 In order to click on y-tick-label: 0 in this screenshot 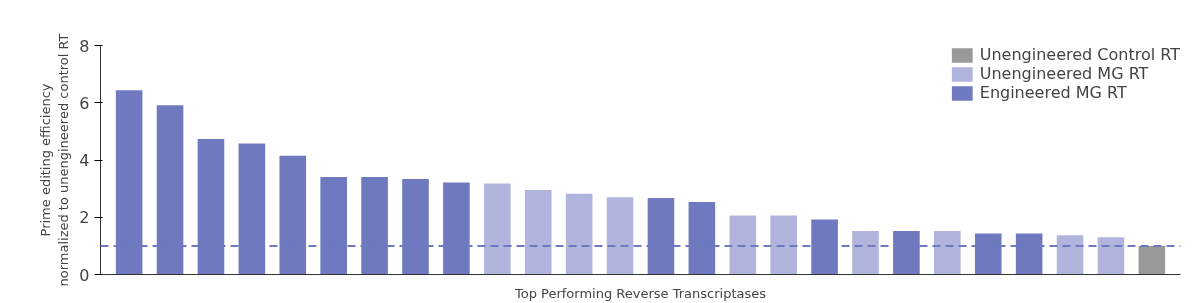, I will do `click(84, 275)`.